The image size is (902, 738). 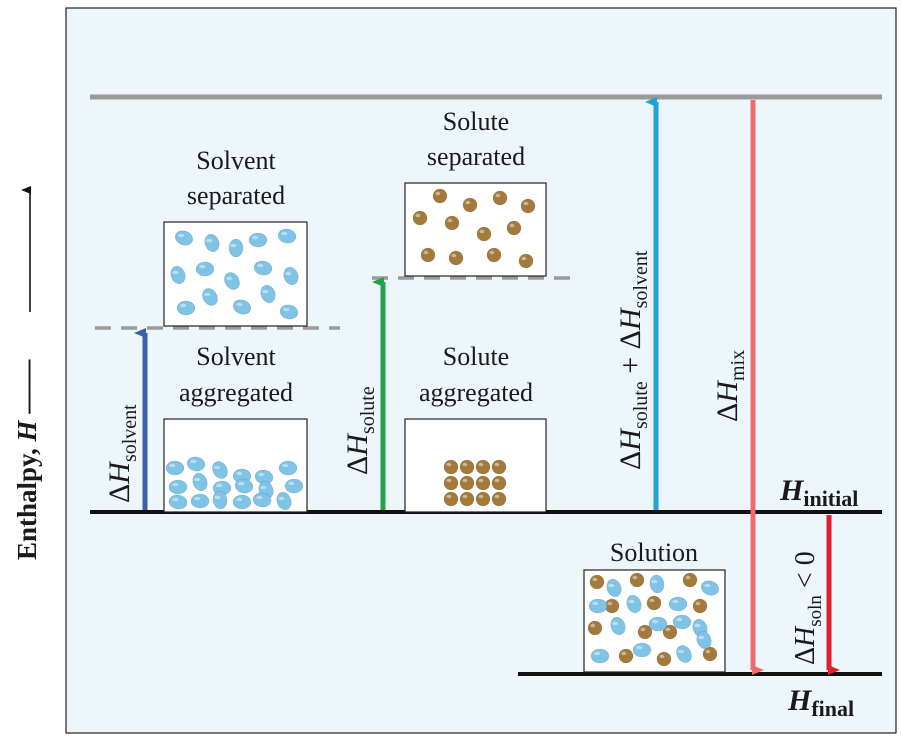 I want to click on dh-solute-label: ΔHsolute, so click(x=360, y=430).